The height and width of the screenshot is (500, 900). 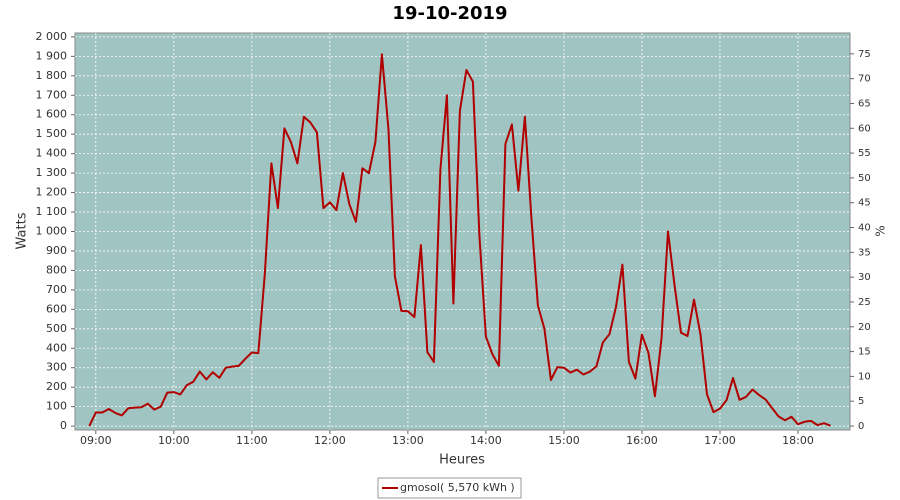 I want to click on y2-tick-label: 5, so click(x=861, y=401).